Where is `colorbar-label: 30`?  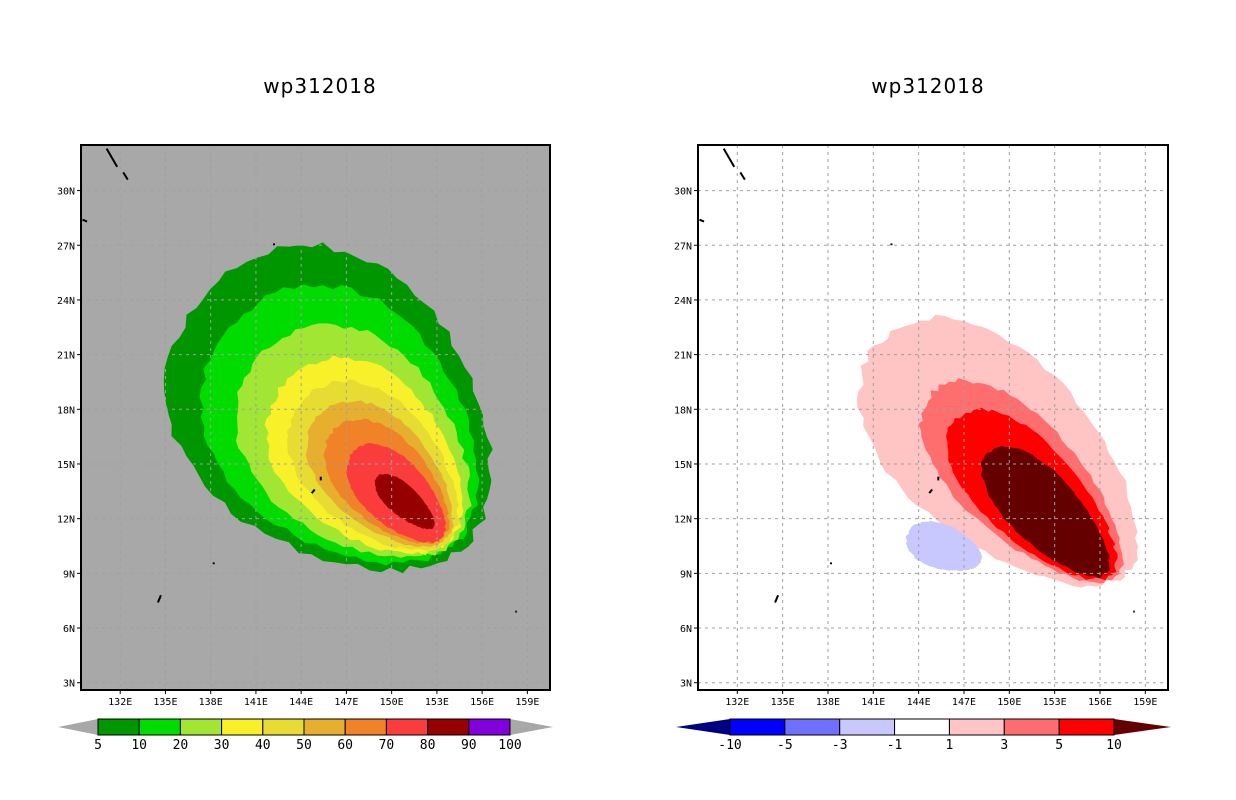
colorbar-label: 30 is located at coordinates (222, 745).